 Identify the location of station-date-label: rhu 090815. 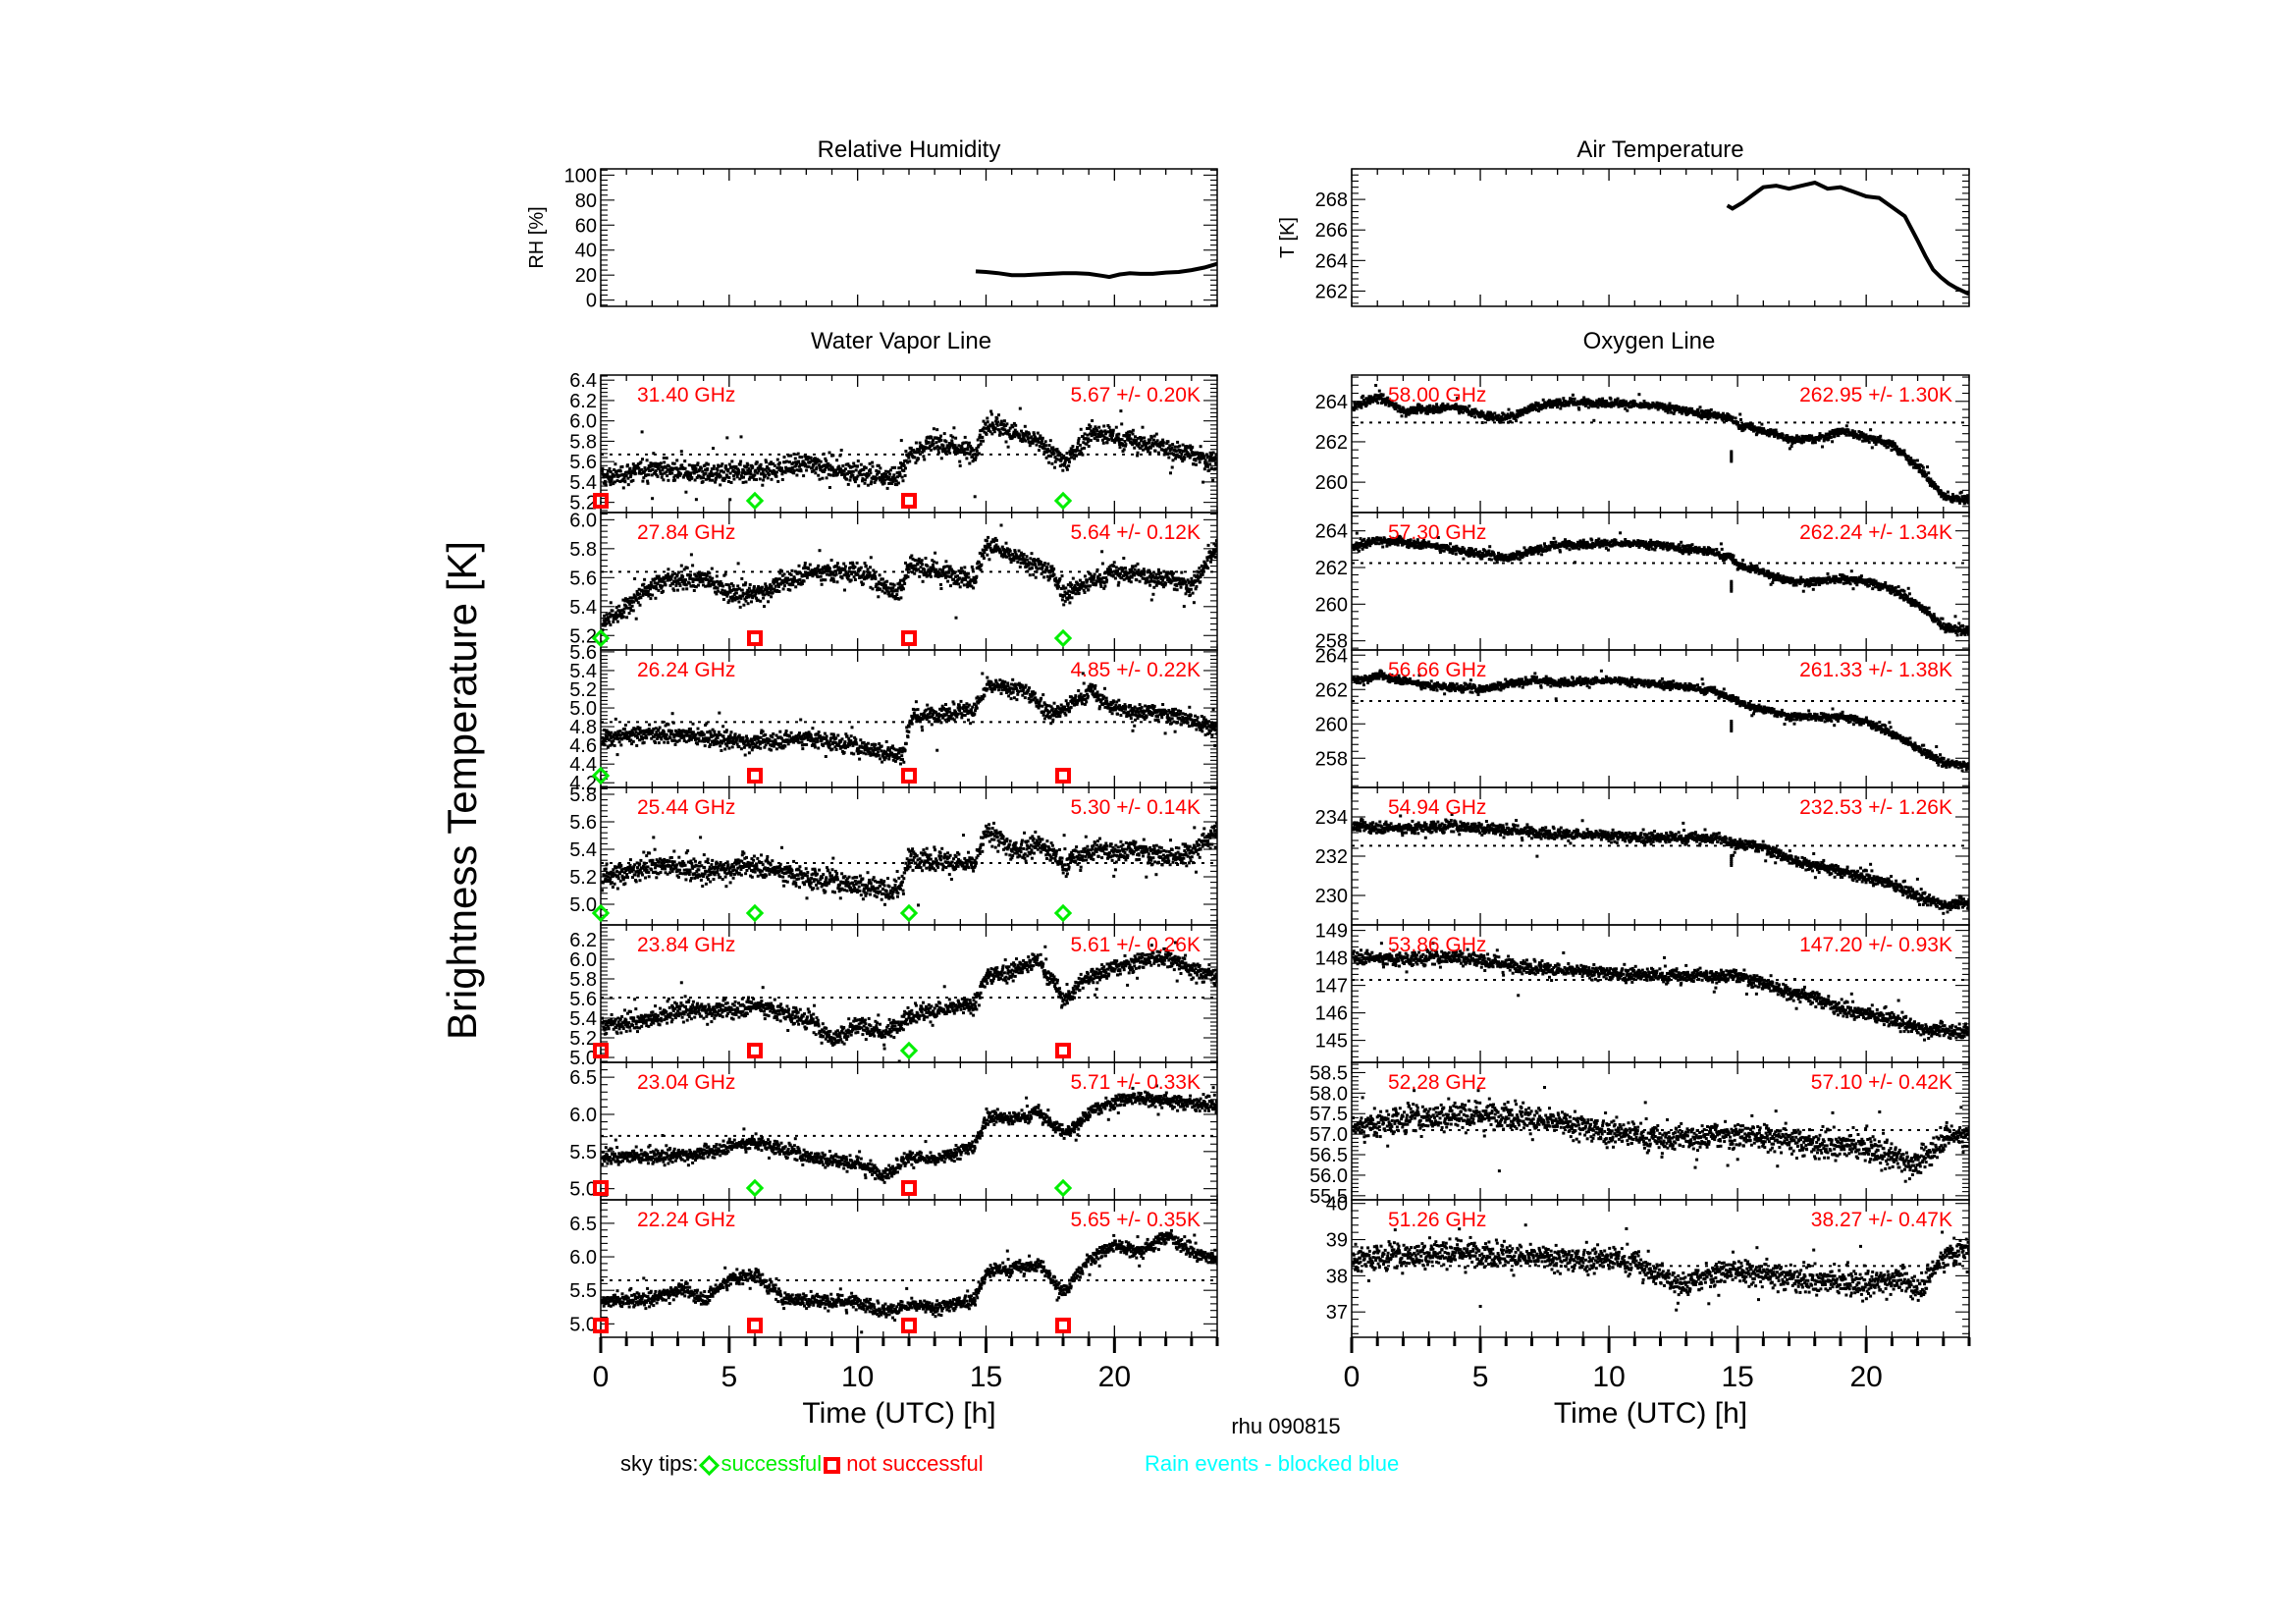
(1286, 1426).